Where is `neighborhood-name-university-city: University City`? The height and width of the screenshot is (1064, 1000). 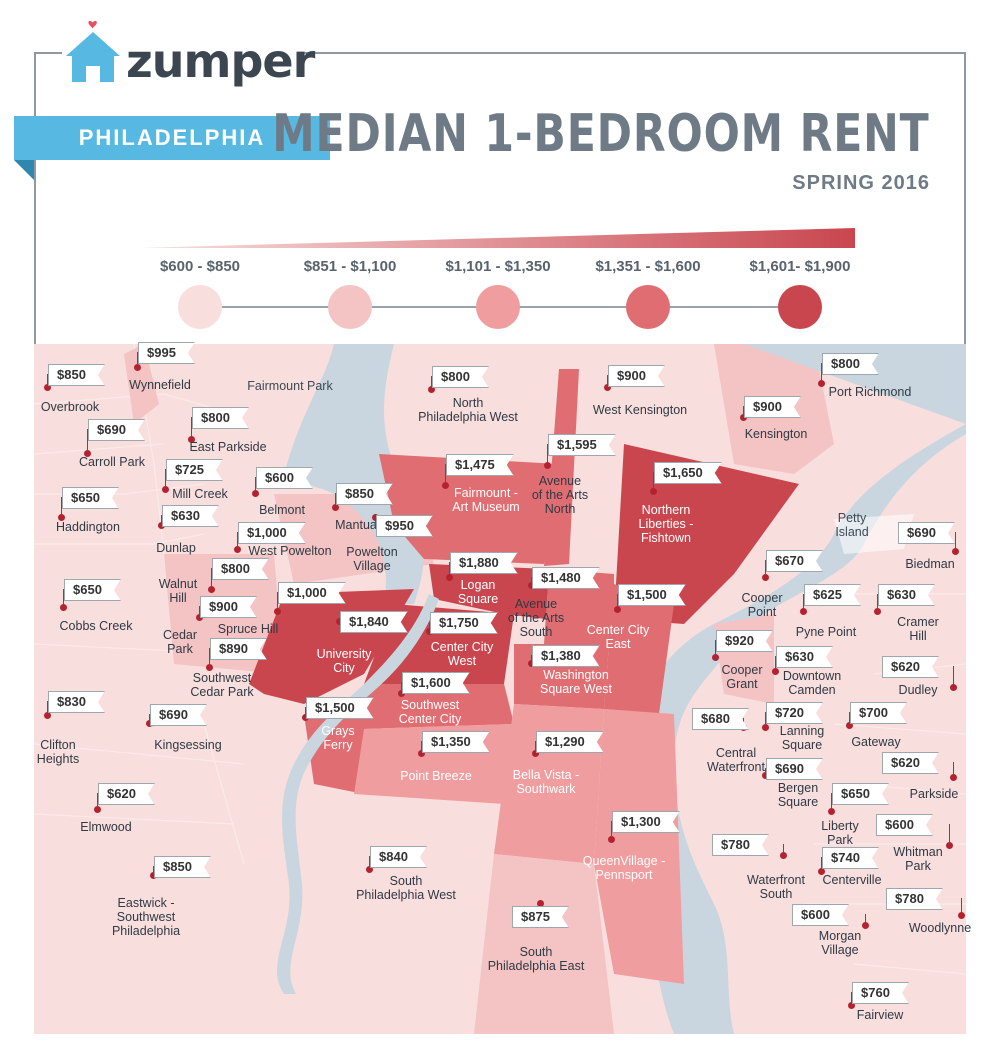
neighborhood-name-university-city: University City is located at coordinates (344, 661).